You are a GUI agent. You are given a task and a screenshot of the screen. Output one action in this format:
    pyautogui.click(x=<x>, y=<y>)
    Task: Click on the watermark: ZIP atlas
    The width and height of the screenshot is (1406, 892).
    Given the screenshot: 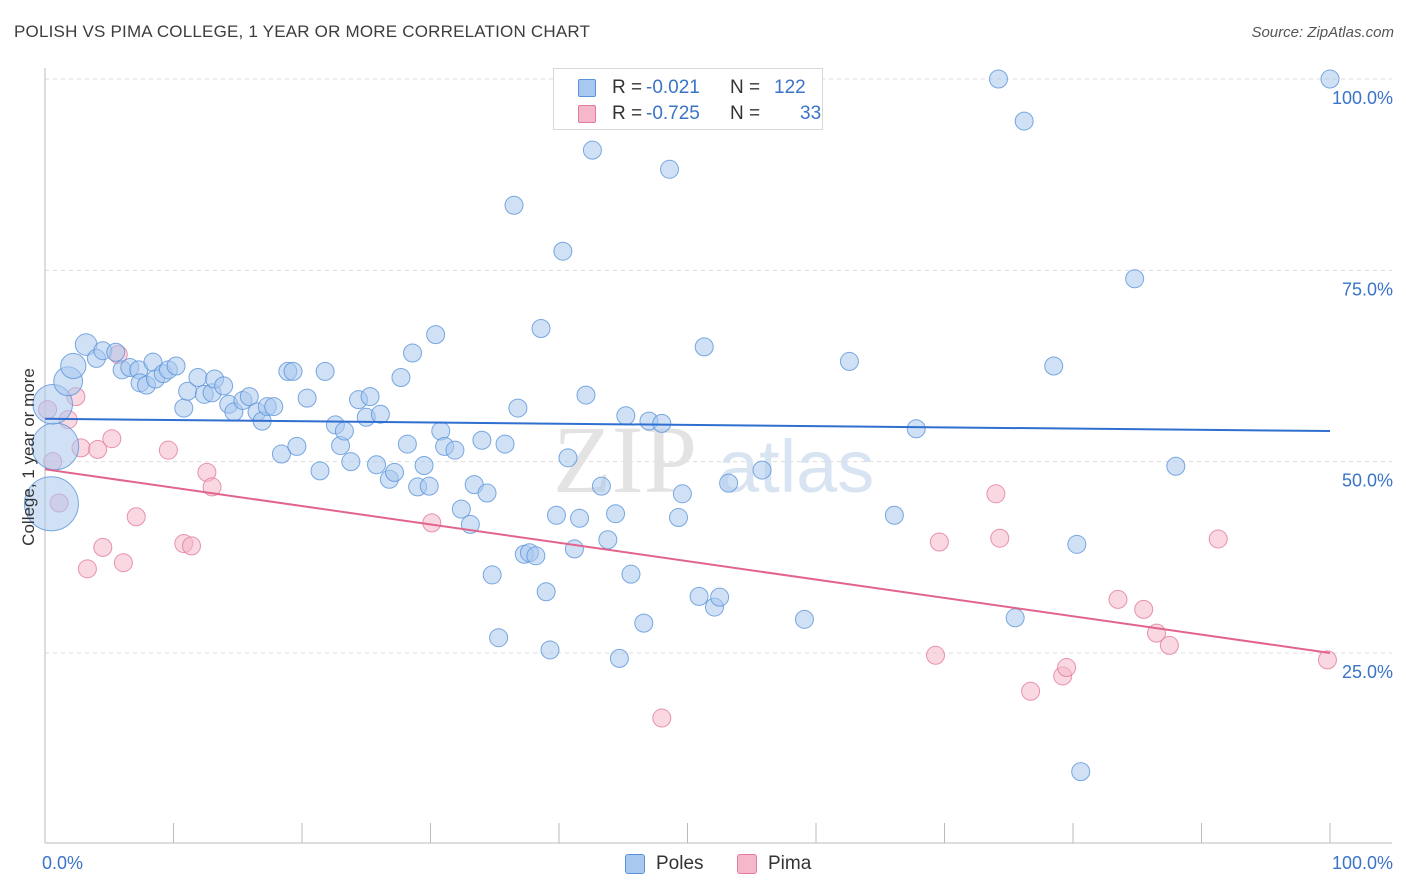 What is the action you would take?
    pyautogui.click(x=713, y=459)
    